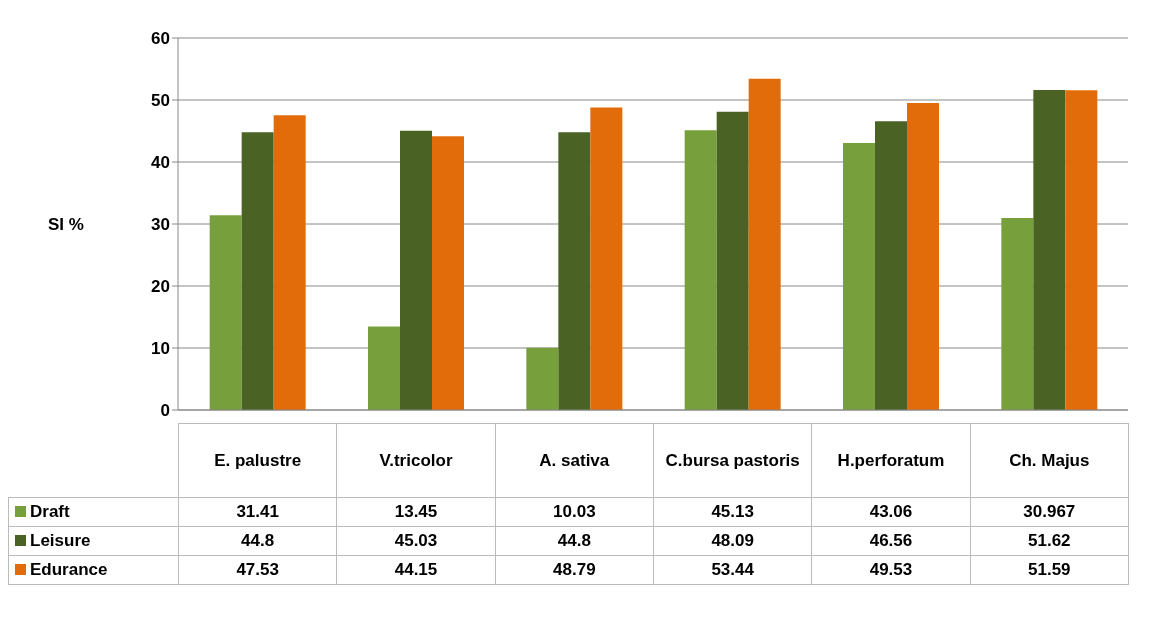  I want to click on y-tick-label: 20, so click(160, 287).